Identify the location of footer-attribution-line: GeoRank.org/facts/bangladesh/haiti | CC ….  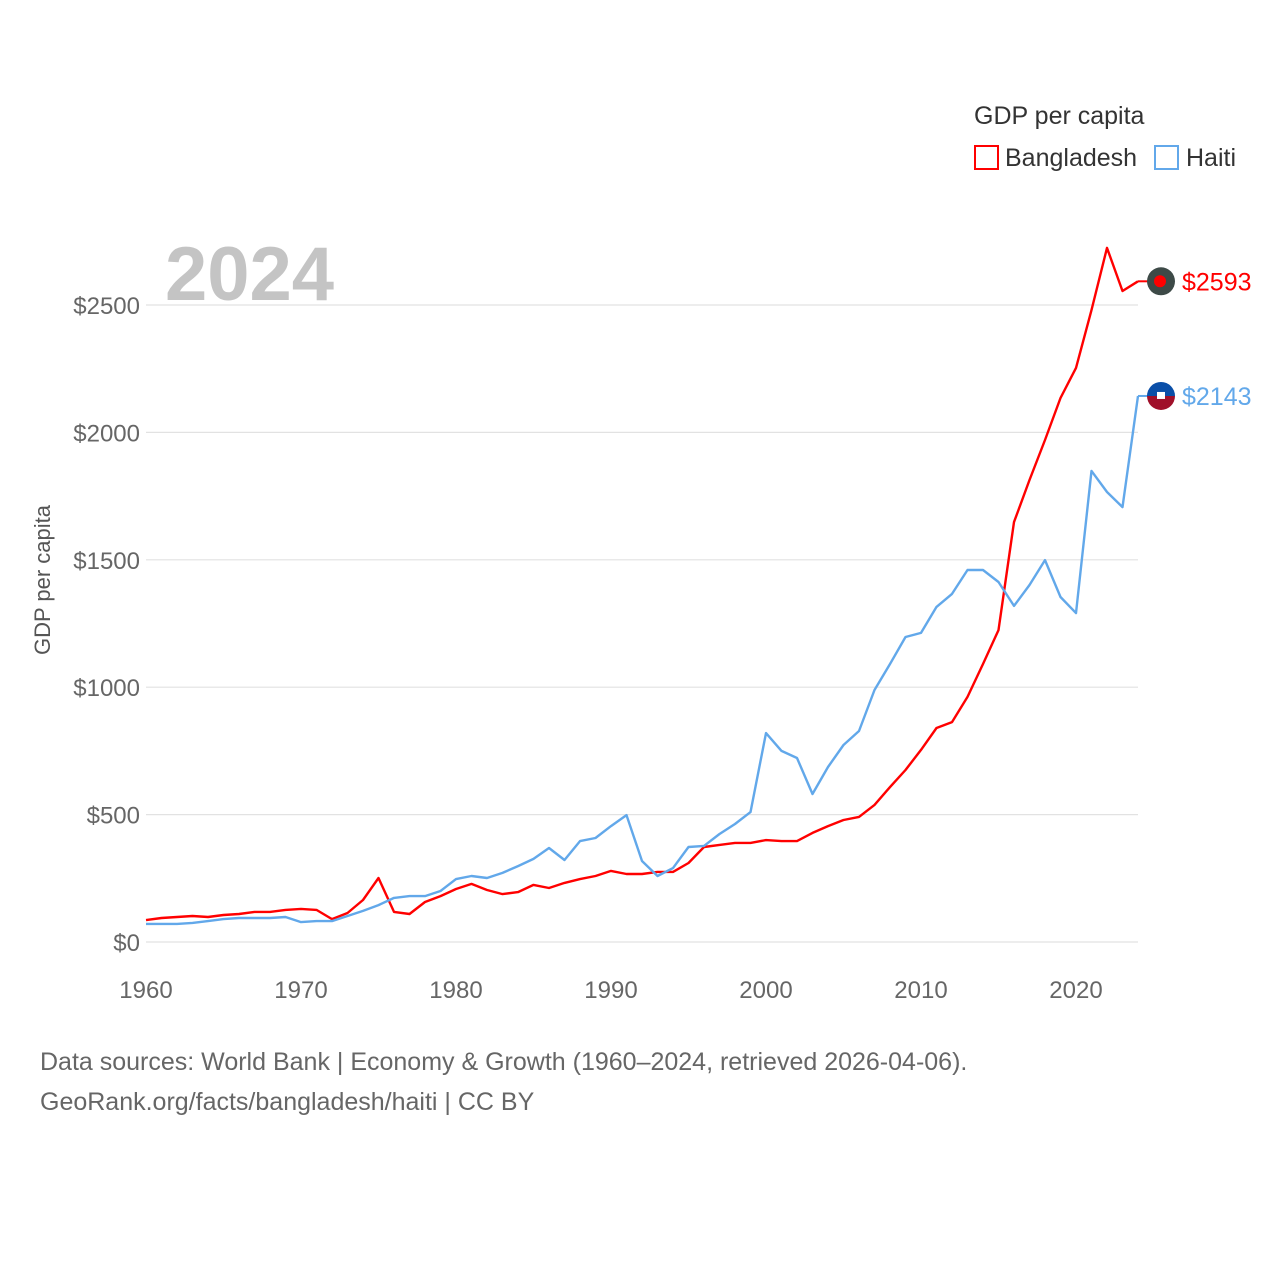
(287, 1102).